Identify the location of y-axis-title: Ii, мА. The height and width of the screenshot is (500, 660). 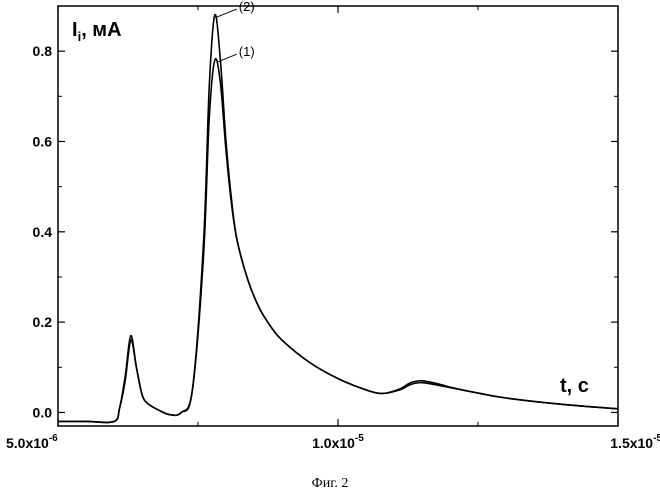
(97, 31).